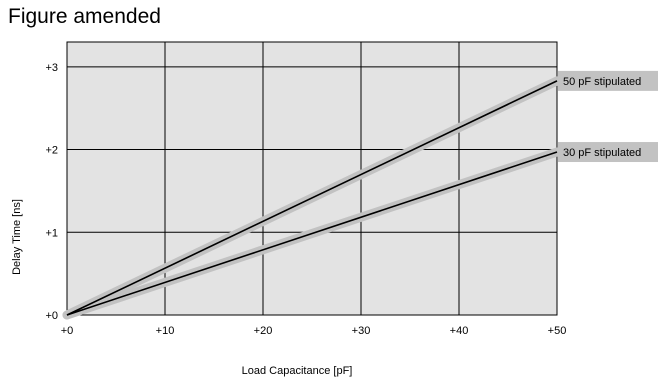 The height and width of the screenshot is (381, 666). What do you see at coordinates (51, 68) in the screenshot?
I see `y-tick-label: +3` at bounding box center [51, 68].